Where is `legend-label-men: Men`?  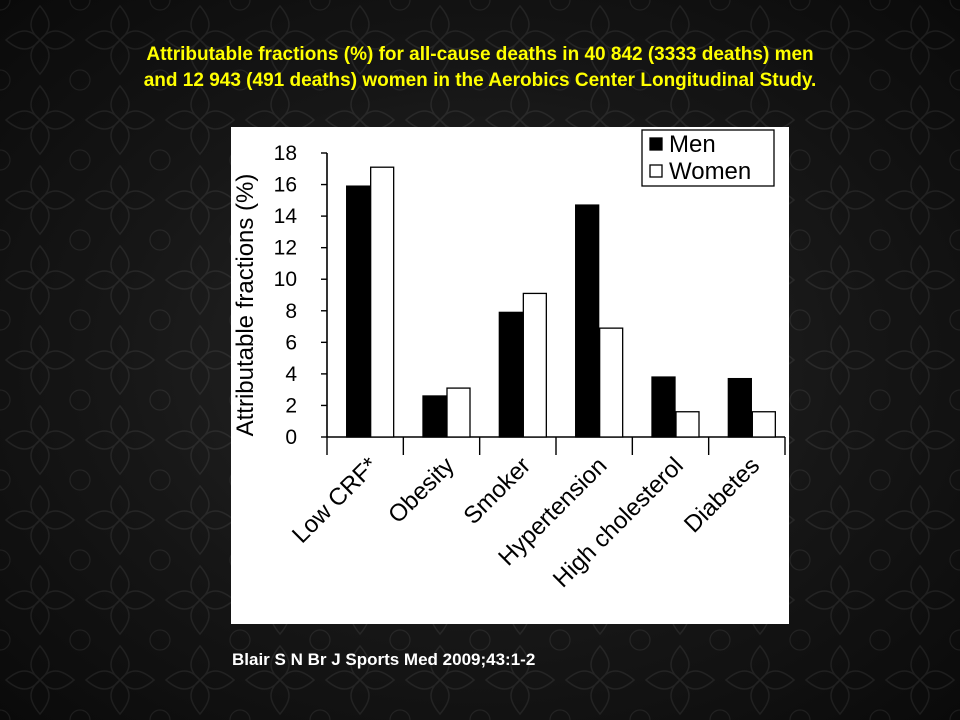 legend-label-men: Men is located at coordinates (692, 144).